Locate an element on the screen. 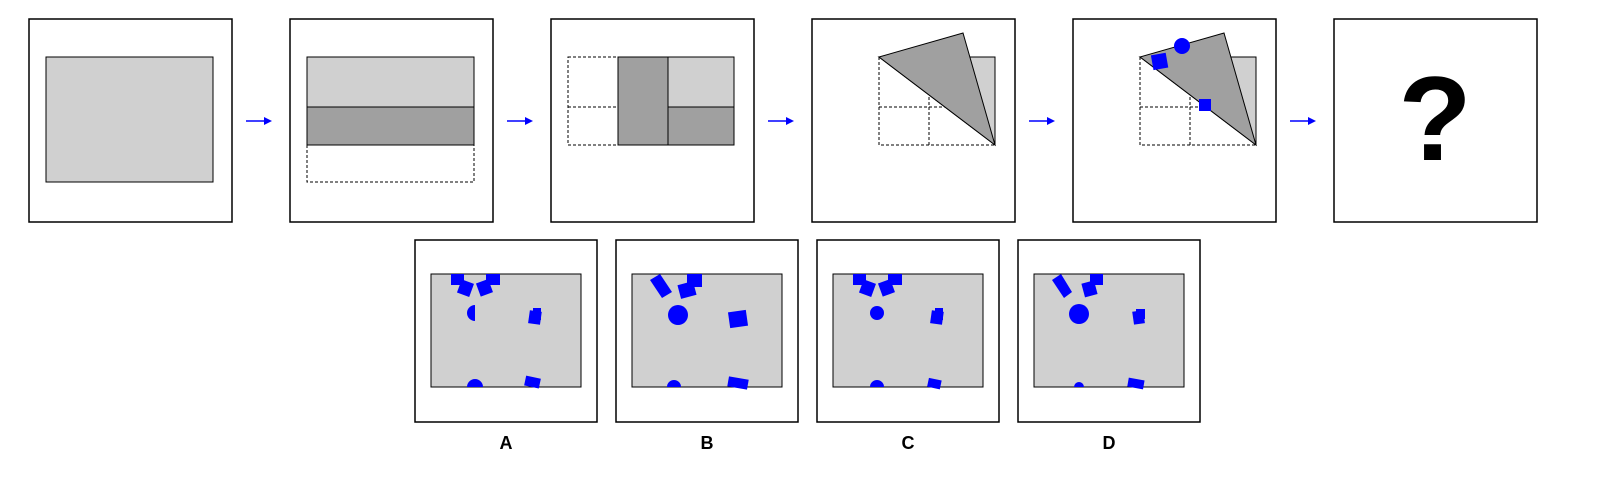  option-a: A is located at coordinates (506, 346).